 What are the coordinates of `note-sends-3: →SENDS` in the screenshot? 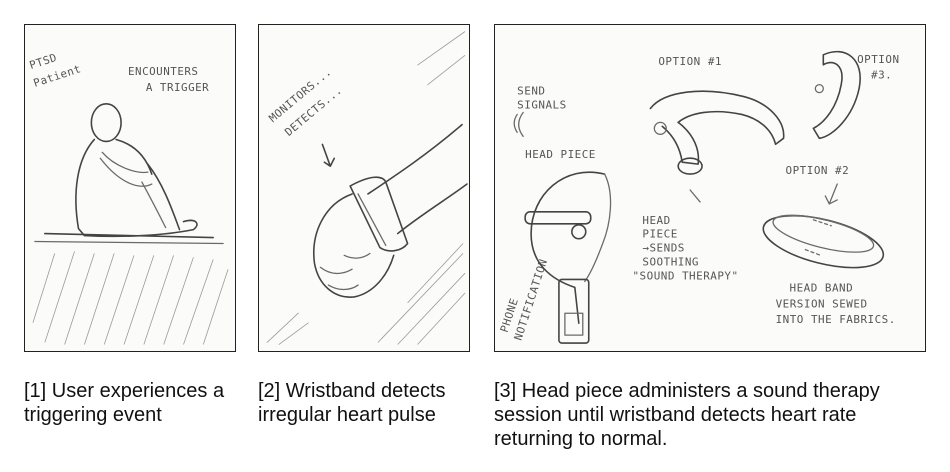 It's located at (663, 248).